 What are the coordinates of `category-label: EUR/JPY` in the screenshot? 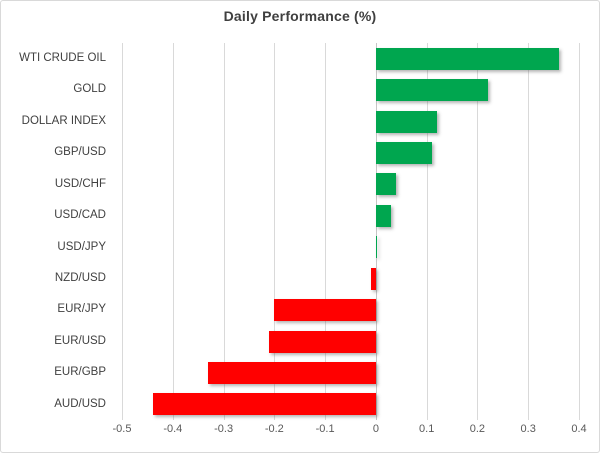 It's located at (81, 309).